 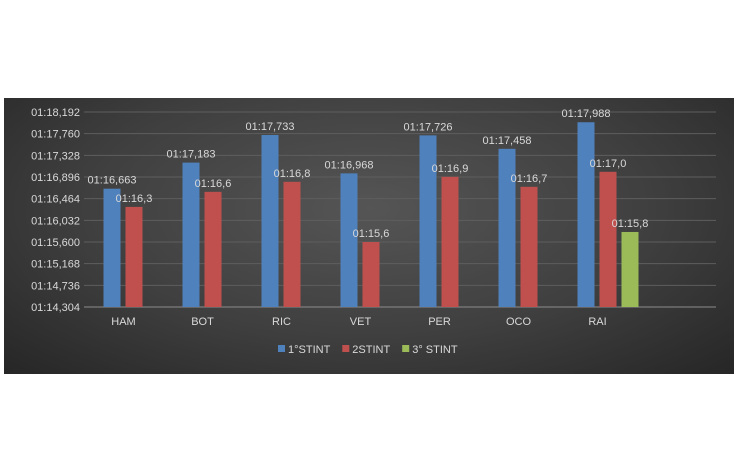 I want to click on x-category-label: VET, so click(x=361, y=322).